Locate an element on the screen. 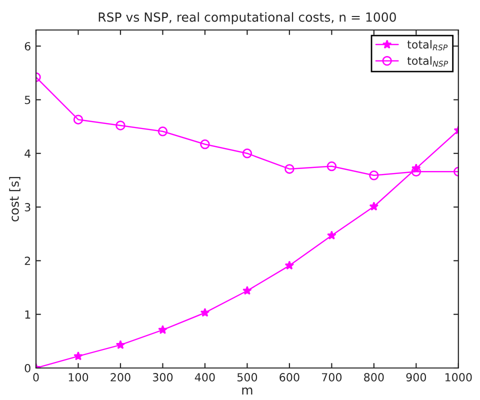 The height and width of the screenshot is (400, 480). x-tick-label: 500 is located at coordinates (247, 377).